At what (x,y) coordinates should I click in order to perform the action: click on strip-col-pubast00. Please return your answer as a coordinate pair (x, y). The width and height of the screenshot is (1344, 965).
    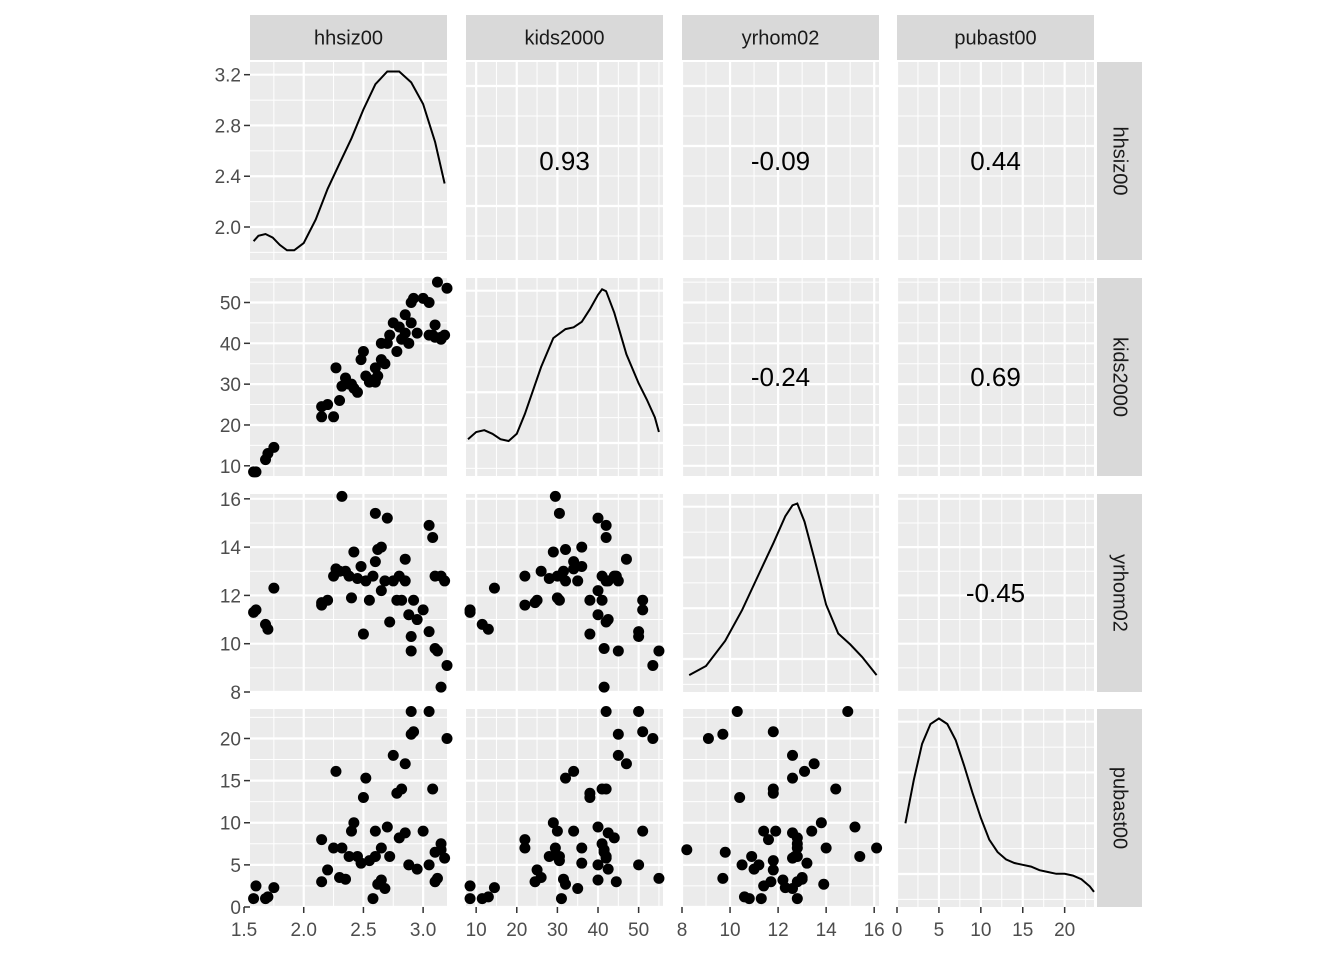
    Looking at the image, I should click on (995, 37).